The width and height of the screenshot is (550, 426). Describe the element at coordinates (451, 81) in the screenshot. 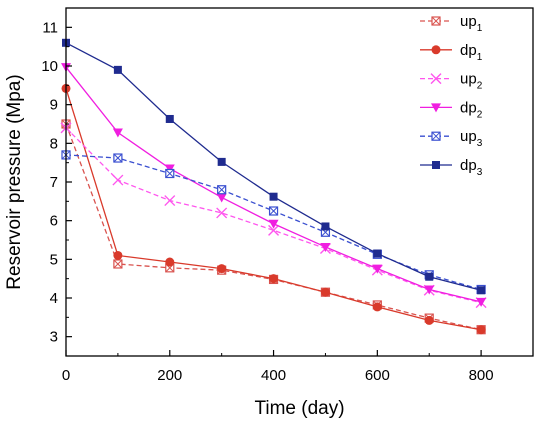

I see `legend-item: up2` at that location.